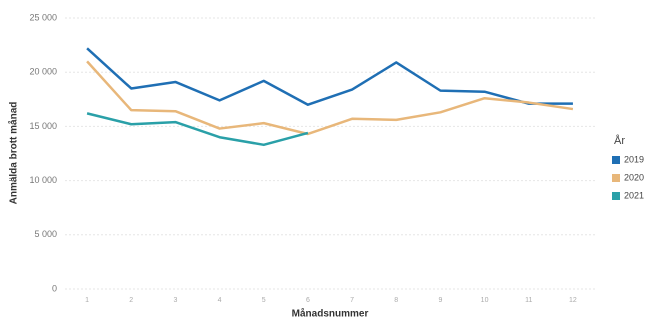  What do you see at coordinates (634, 159) in the screenshot?
I see `legend-label: 2019` at bounding box center [634, 159].